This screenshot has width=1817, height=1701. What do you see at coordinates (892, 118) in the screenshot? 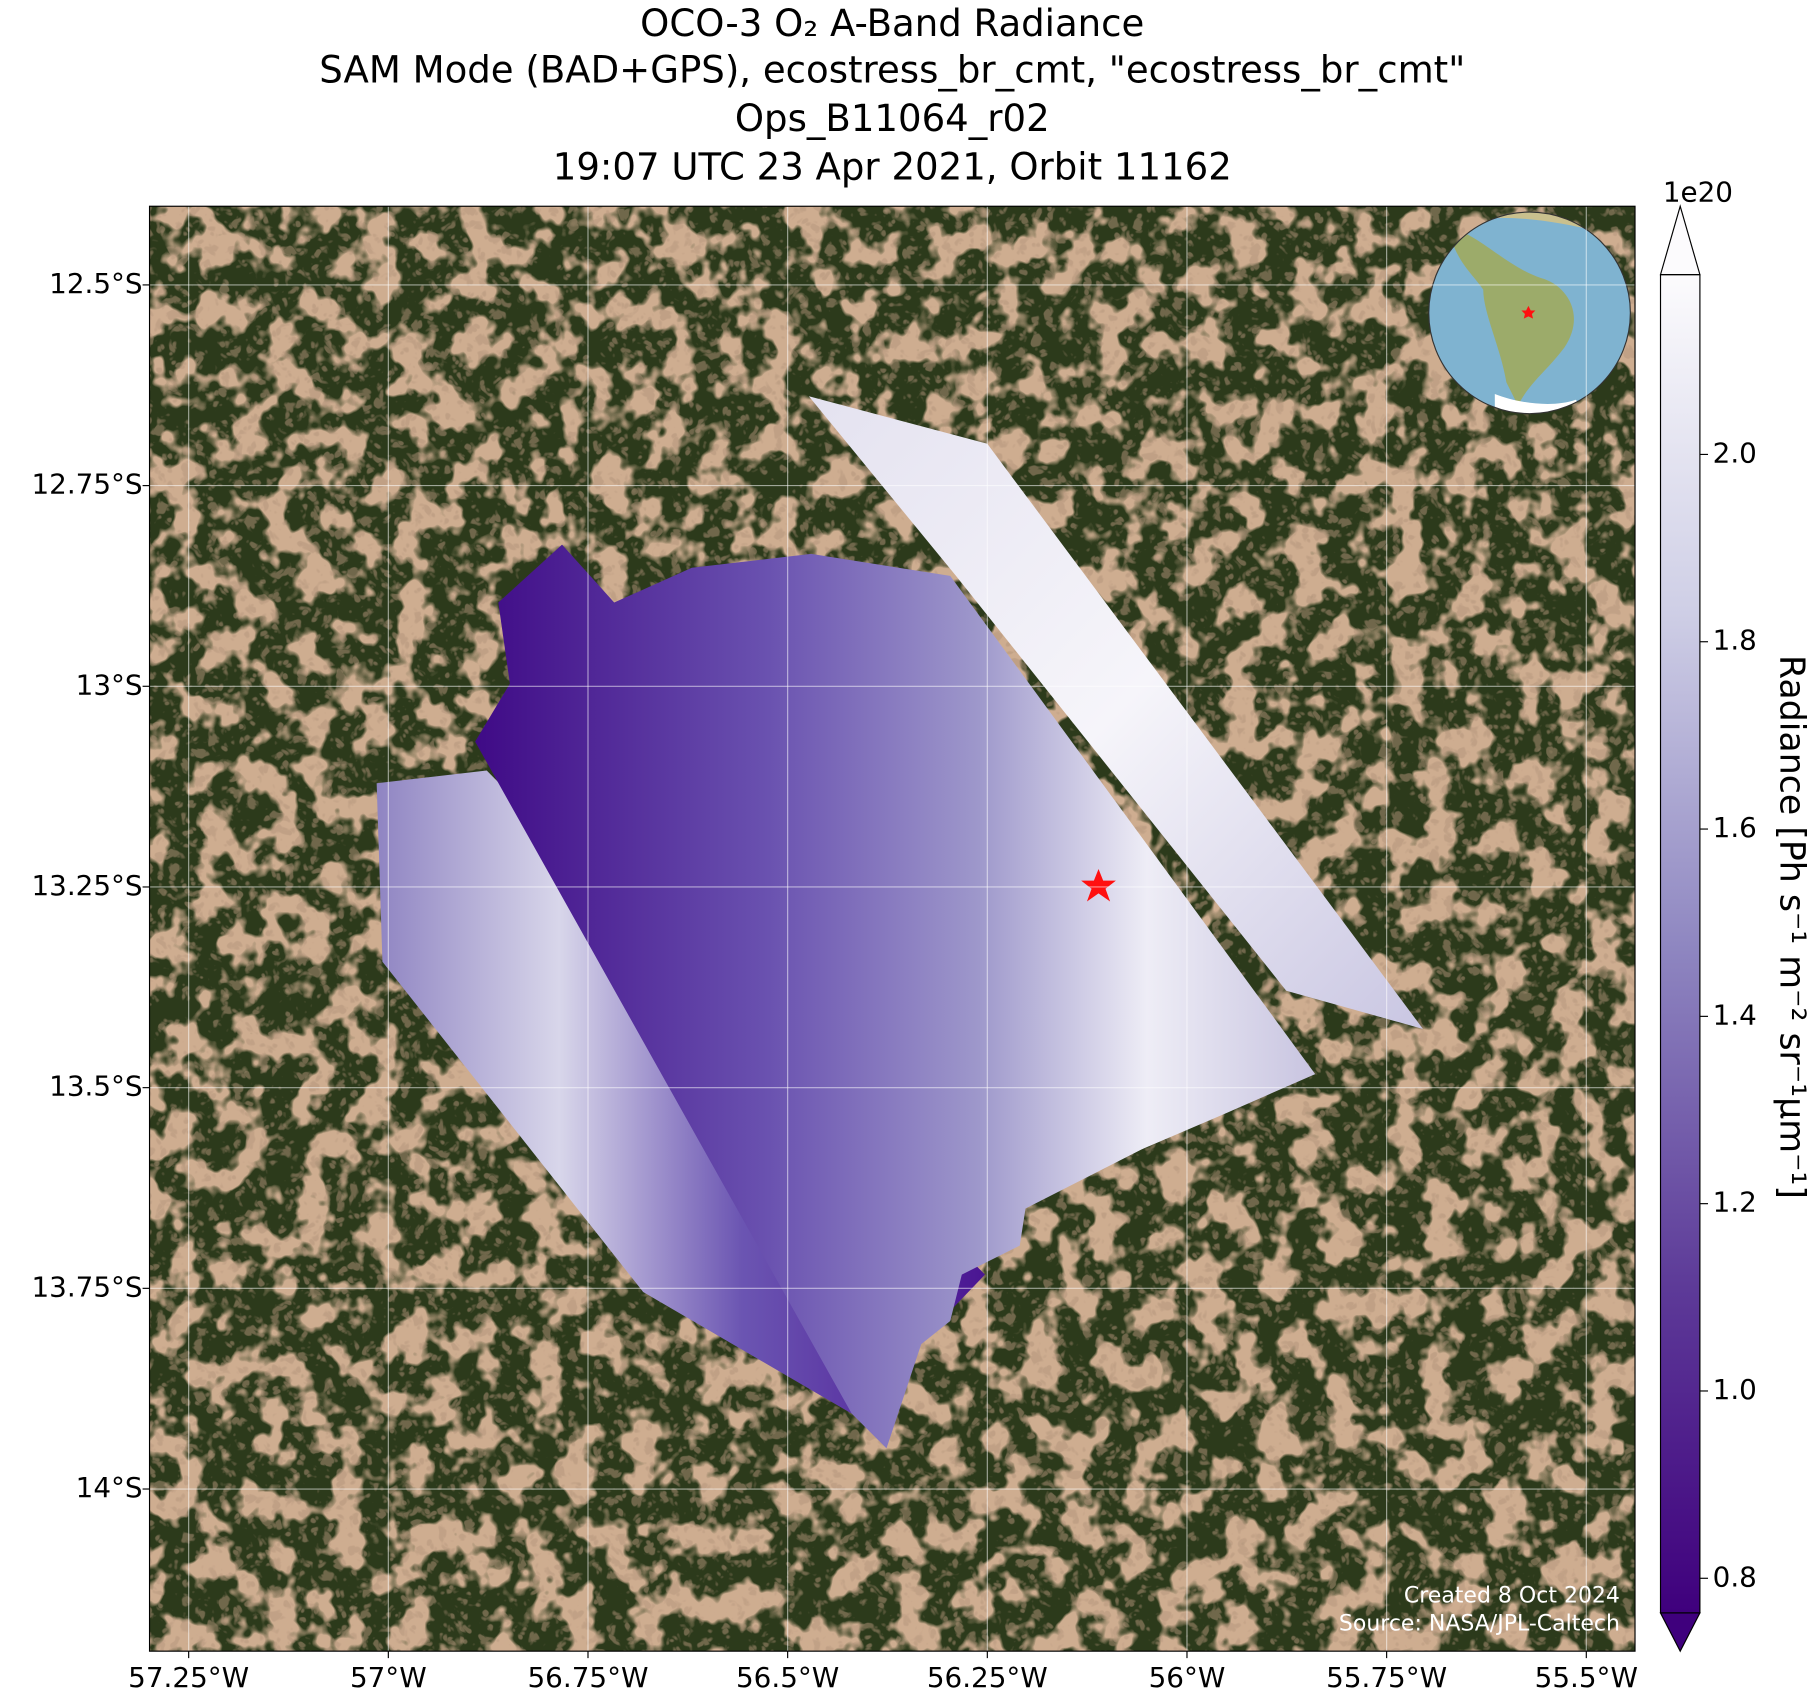
I see `title-line: Ops_B11064_r02` at bounding box center [892, 118].